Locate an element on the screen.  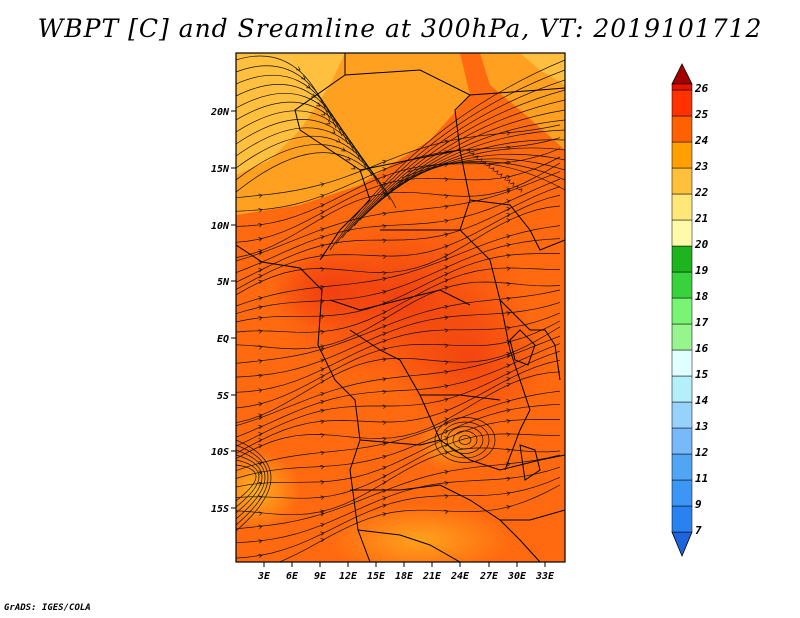
credit-text: GrADS: IGES/COLA is located at coordinates (47, 608).